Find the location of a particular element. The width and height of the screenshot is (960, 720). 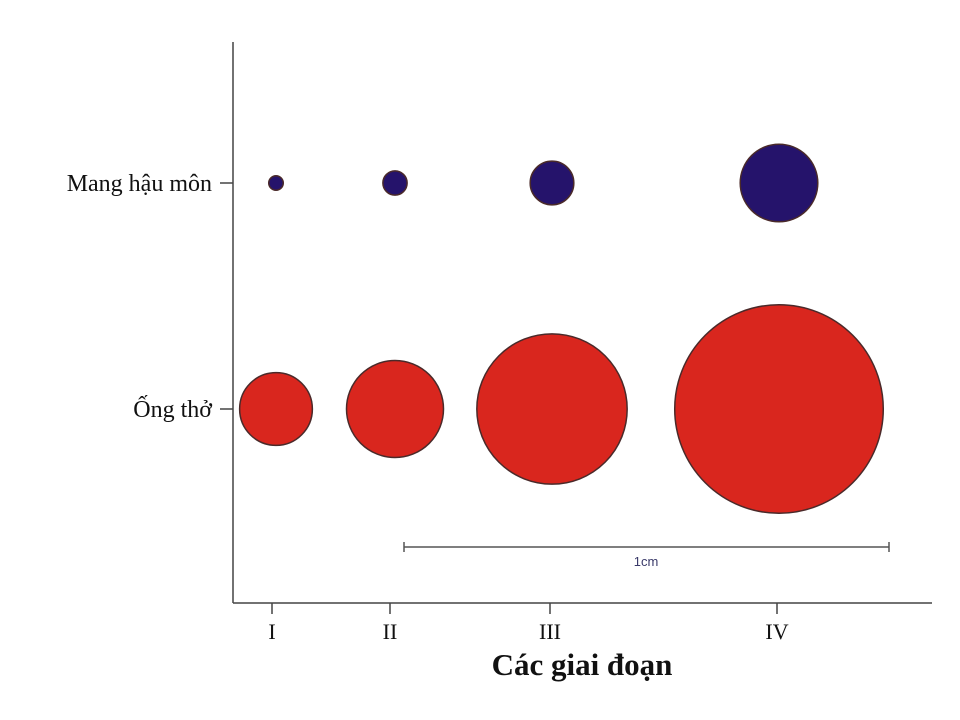

y-tick-label-ong-tho: Ống thở is located at coordinates (172, 409).